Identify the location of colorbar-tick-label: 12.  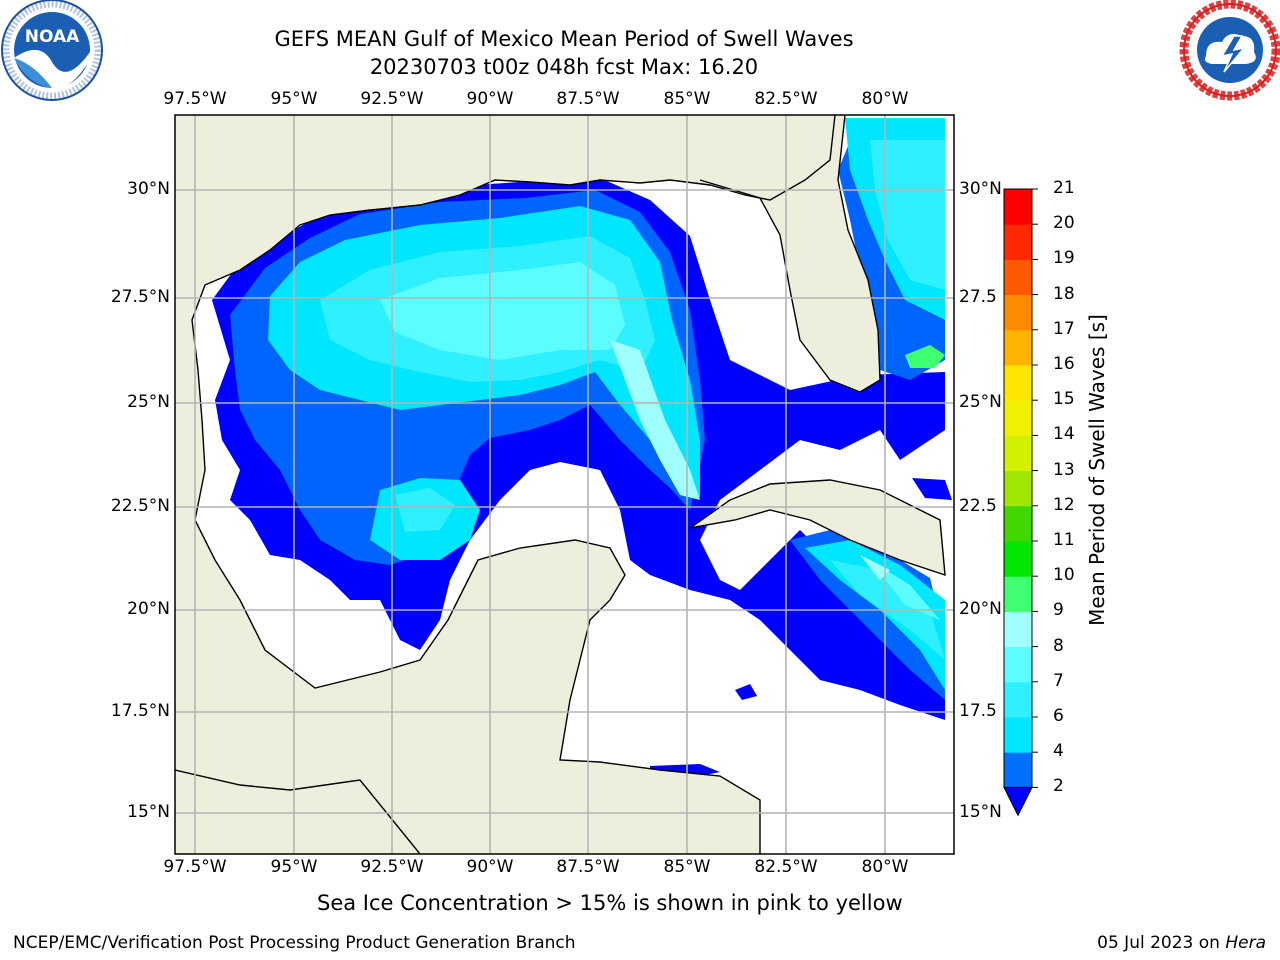
(1064, 504).